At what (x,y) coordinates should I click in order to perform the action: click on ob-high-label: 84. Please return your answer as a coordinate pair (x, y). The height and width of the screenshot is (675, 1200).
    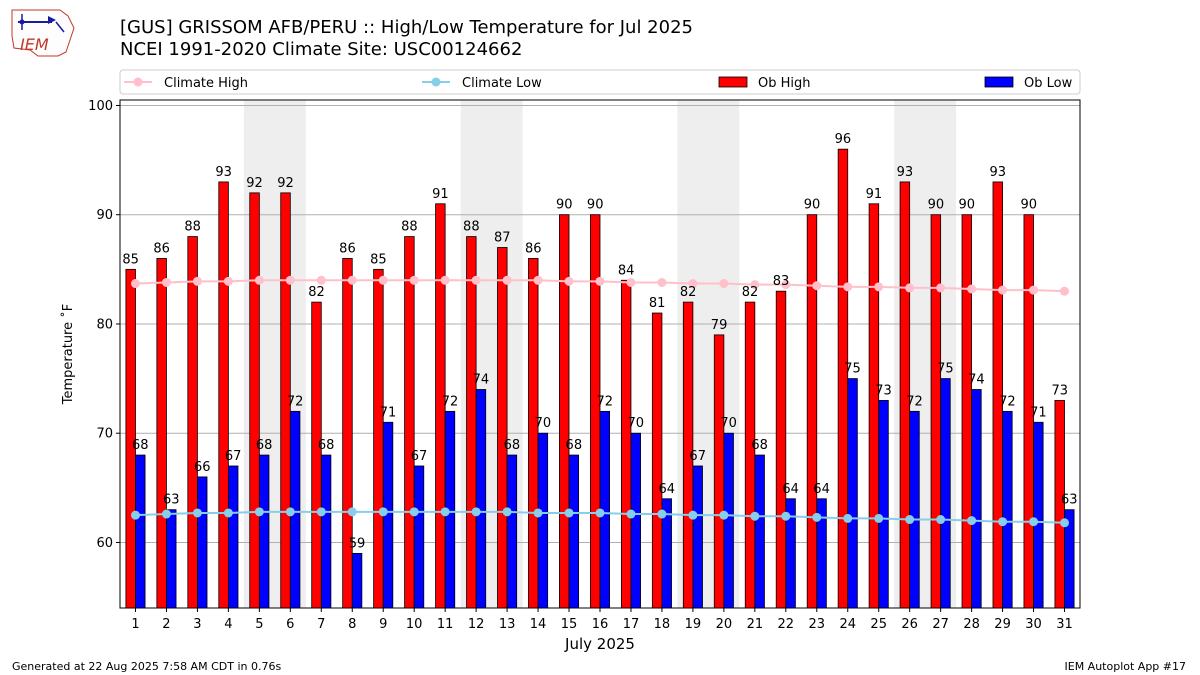
    Looking at the image, I should click on (626, 270).